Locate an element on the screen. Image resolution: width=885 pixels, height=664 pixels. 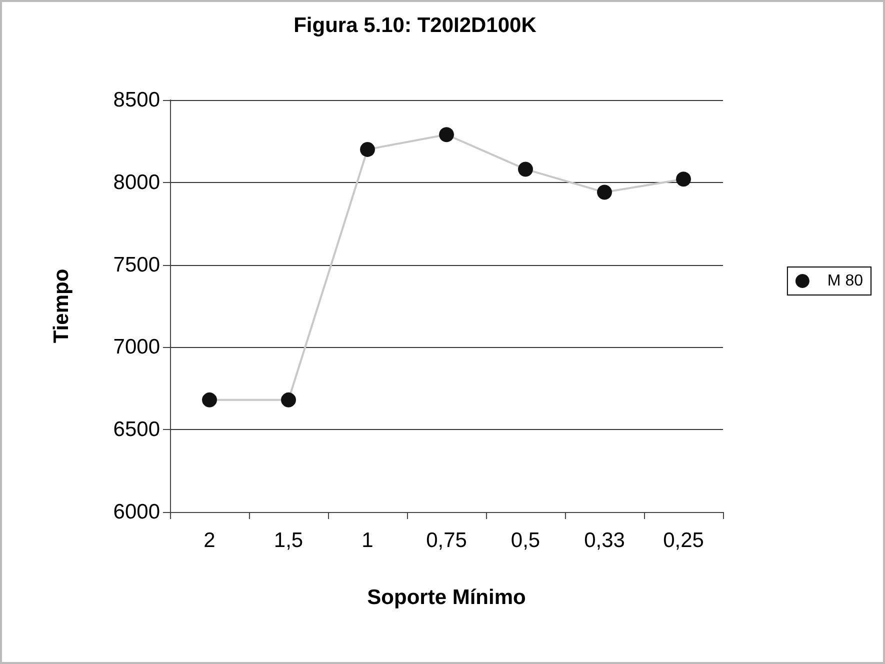
x-tick-label: 0,5 is located at coordinates (525, 540).